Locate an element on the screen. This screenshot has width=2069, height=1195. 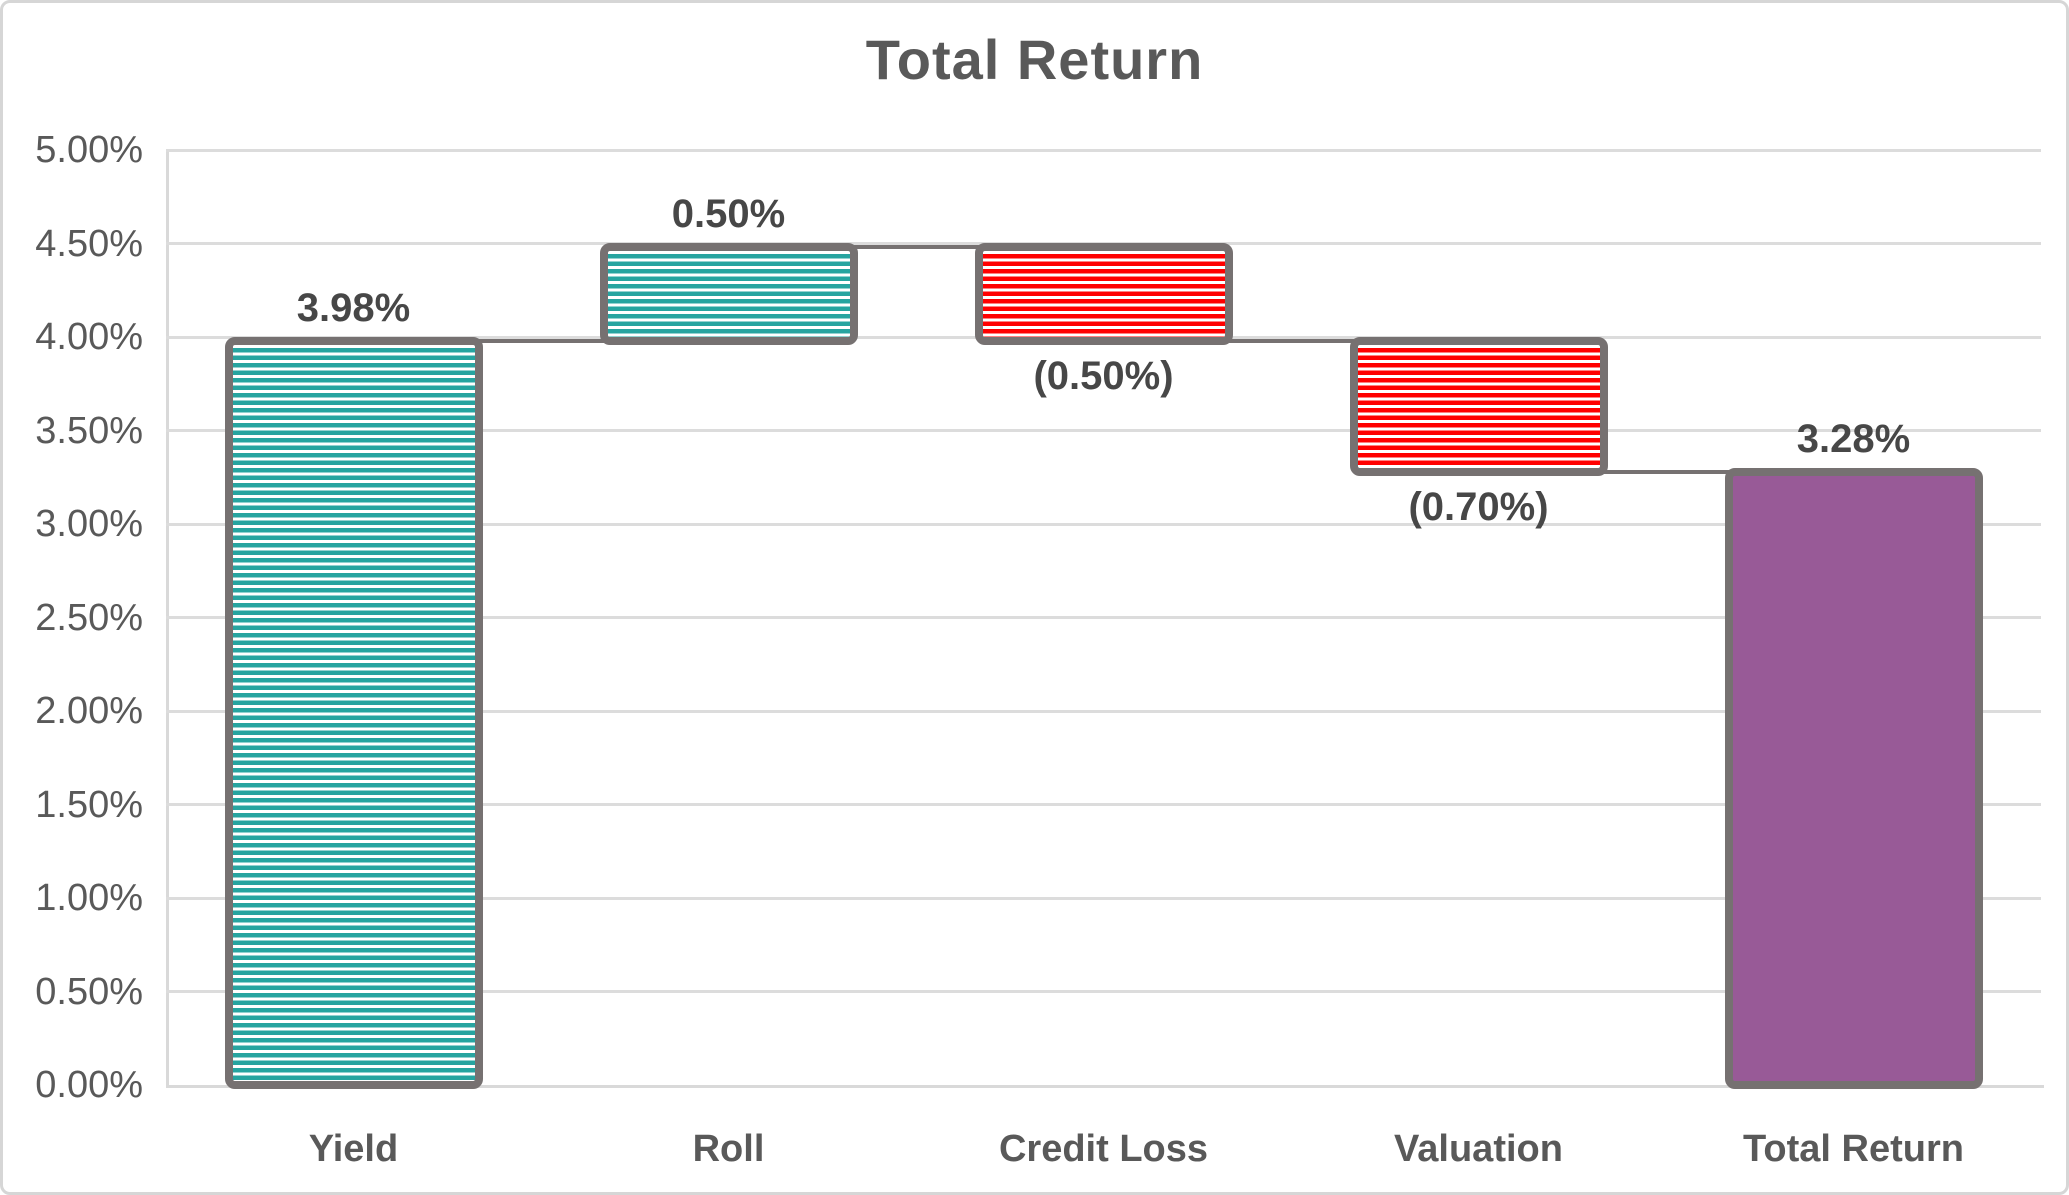
y-axis-tick-label: 1.50% is located at coordinates (89, 804).